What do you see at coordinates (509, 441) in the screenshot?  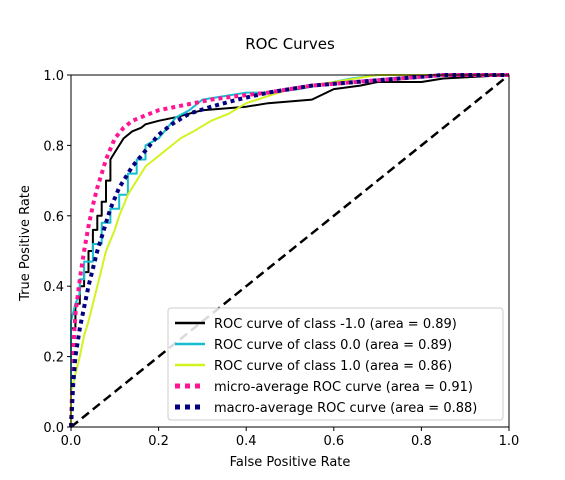 I see `x-tick-label: 1.0` at bounding box center [509, 441].